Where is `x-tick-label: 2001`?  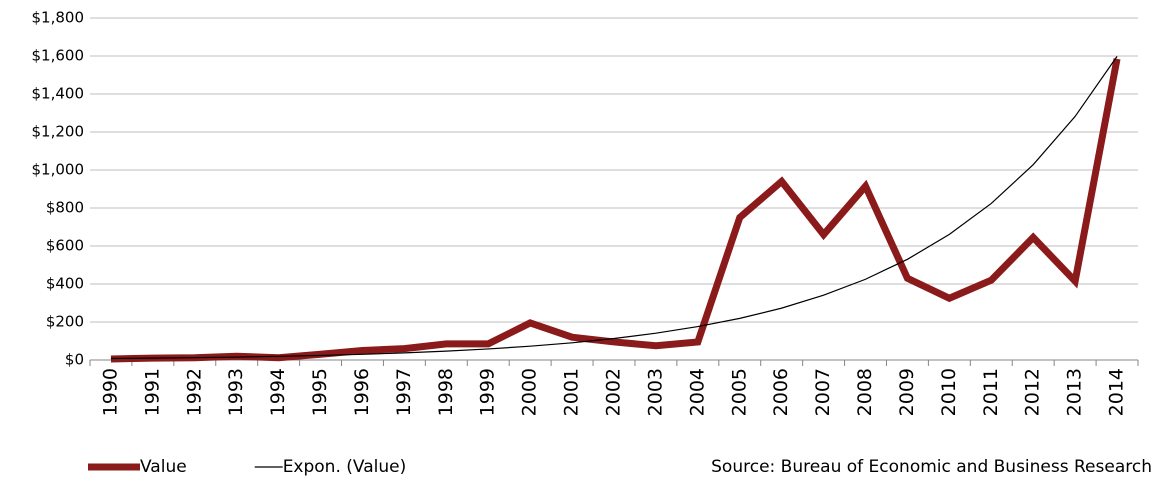 x-tick-label: 2001 is located at coordinates (572, 392).